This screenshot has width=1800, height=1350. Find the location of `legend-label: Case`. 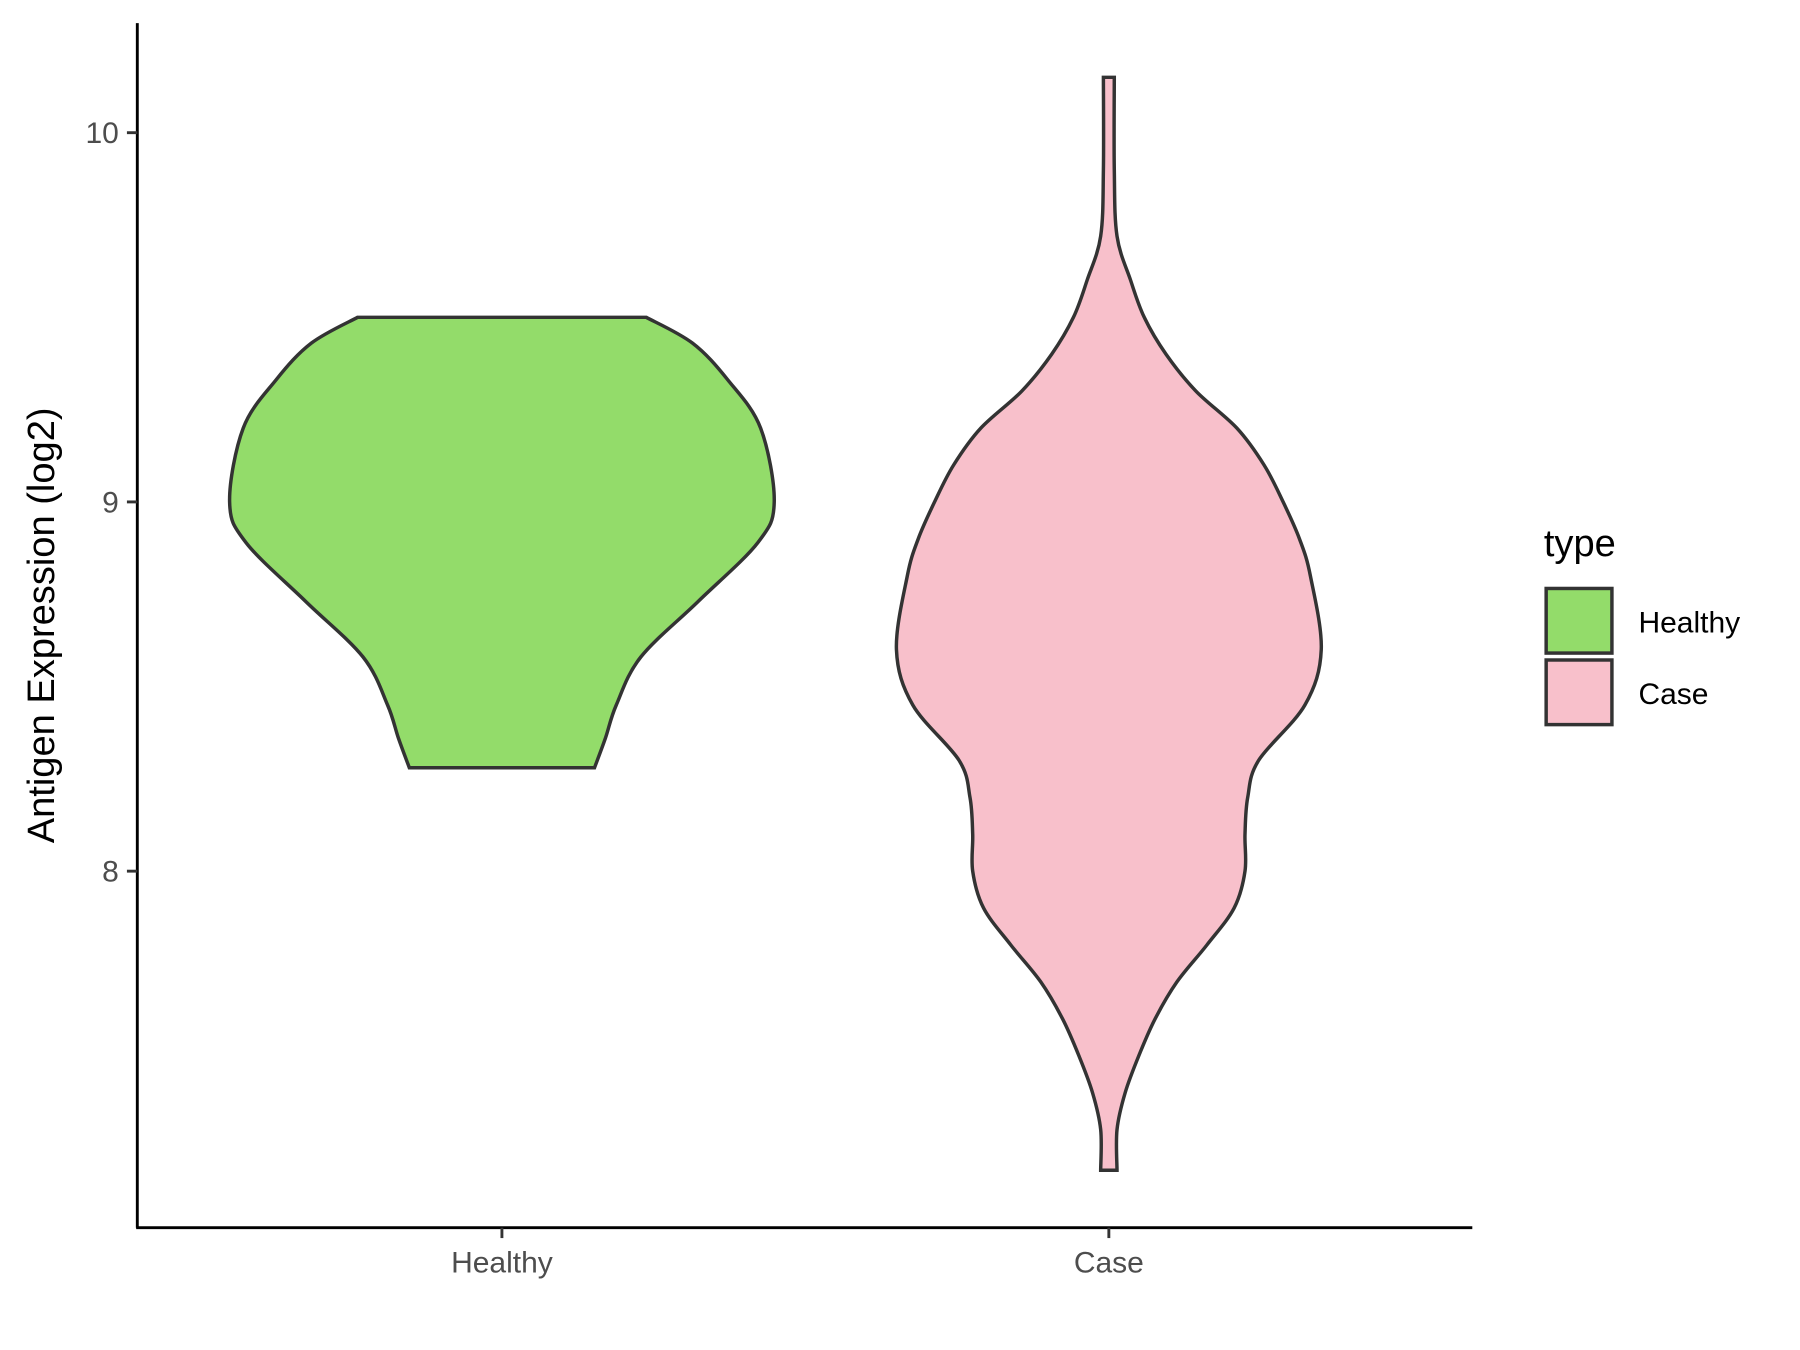

legend-label: Case is located at coordinates (1673, 694).